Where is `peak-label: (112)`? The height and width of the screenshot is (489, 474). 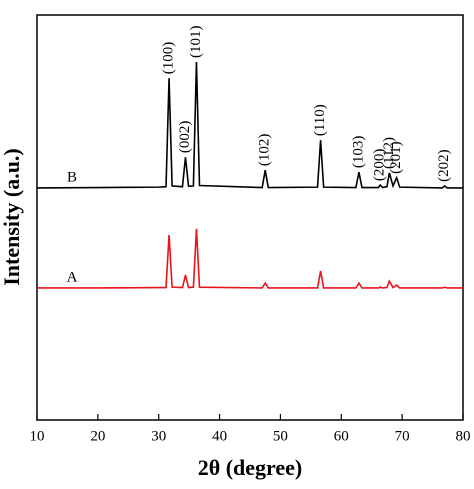 peak-label: (112) is located at coordinates (389, 153).